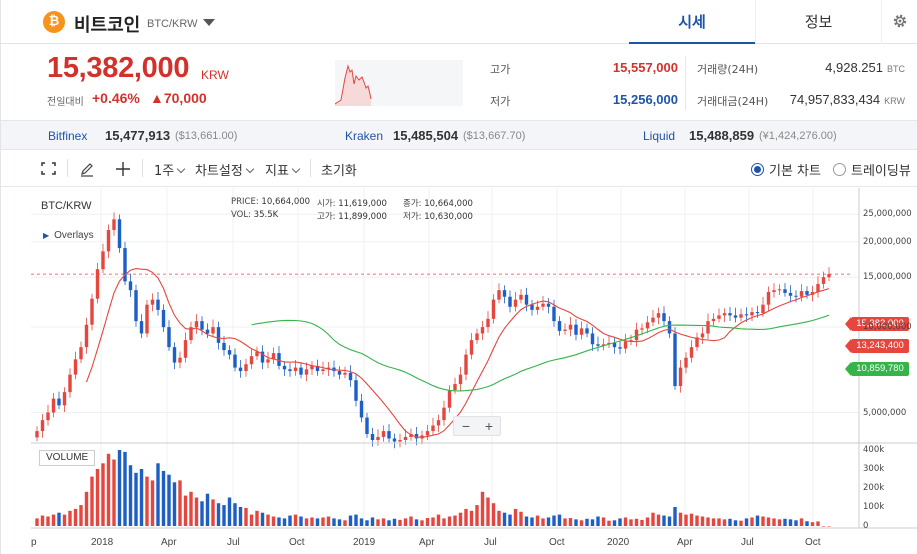 The width and height of the screenshot is (917, 554). What do you see at coordinates (887, 214) in the screenshot?
I see `price-axis-label: 25,000,000` at bounding box center [887, 214].